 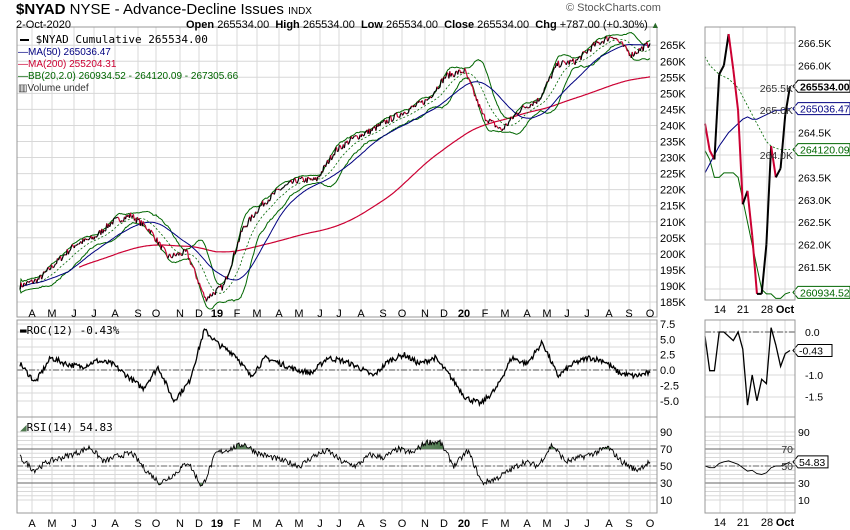 I want to click on y-tick-label: 240K, so click(x=673, y=126).